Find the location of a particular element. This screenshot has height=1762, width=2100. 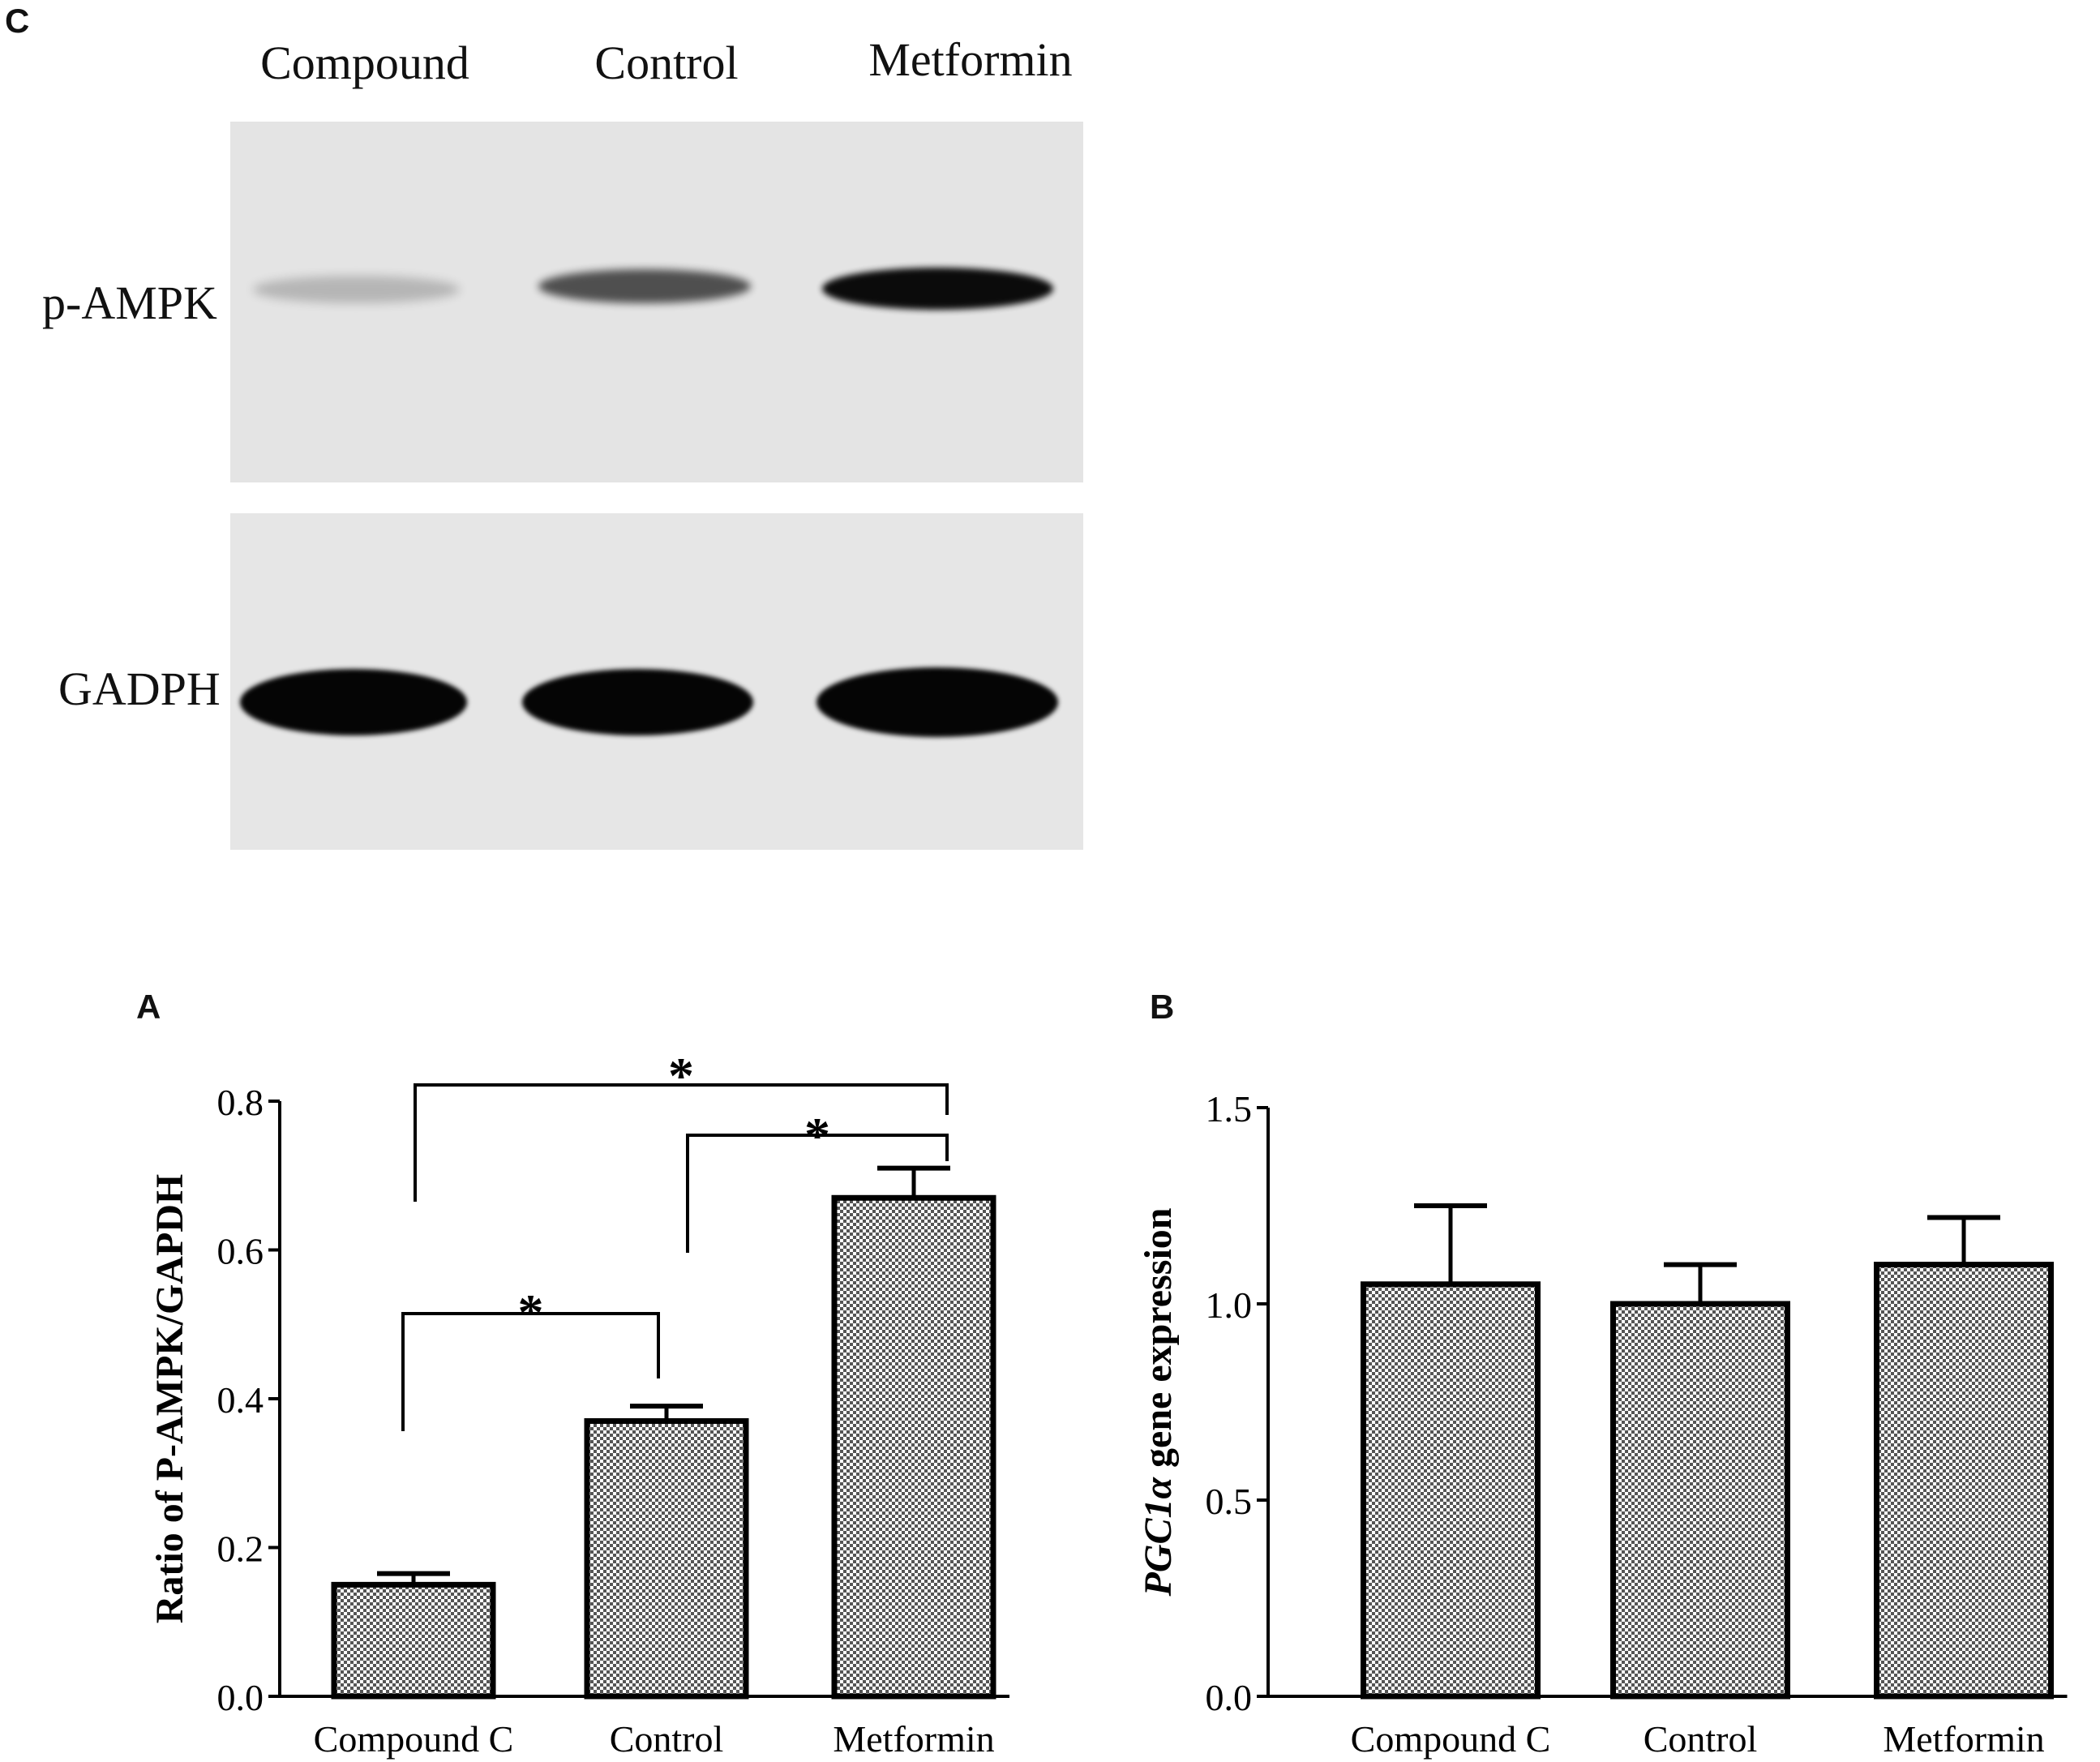

band-gadph-metformin is located at coordinates (937, 702).